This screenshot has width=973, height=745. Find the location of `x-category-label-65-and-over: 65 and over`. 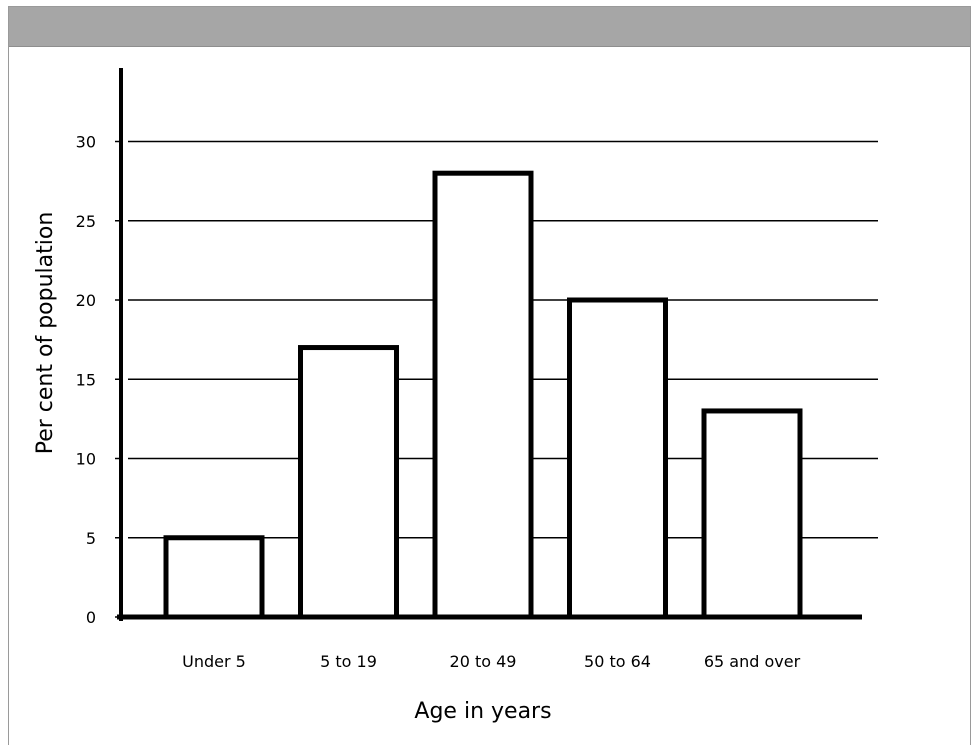

x-category-label-65-and-over: 65 and over is located at coordinates (752, 661).